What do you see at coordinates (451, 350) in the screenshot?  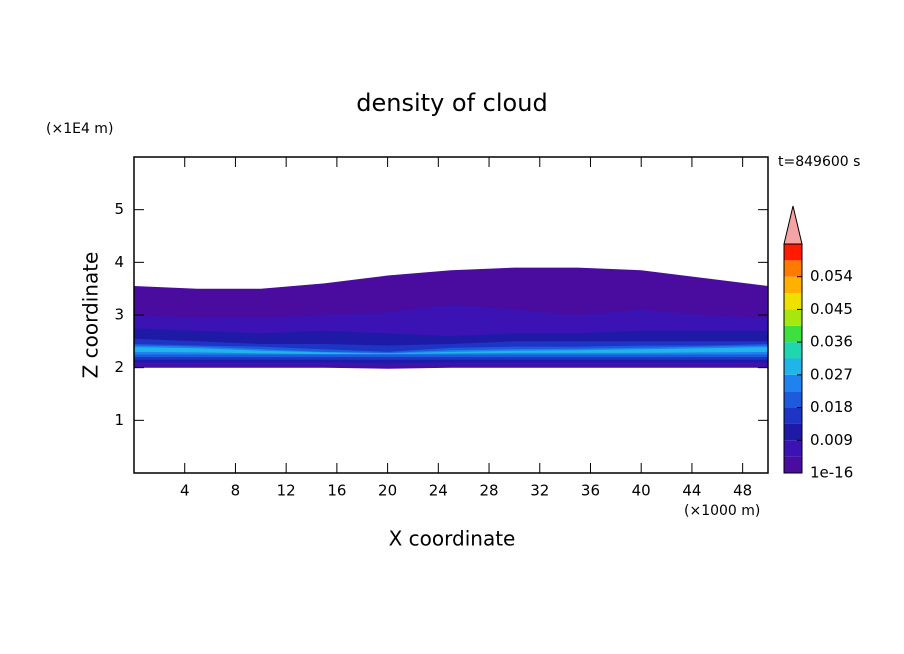 I see `contour-band` at bounding box center [451, 350].